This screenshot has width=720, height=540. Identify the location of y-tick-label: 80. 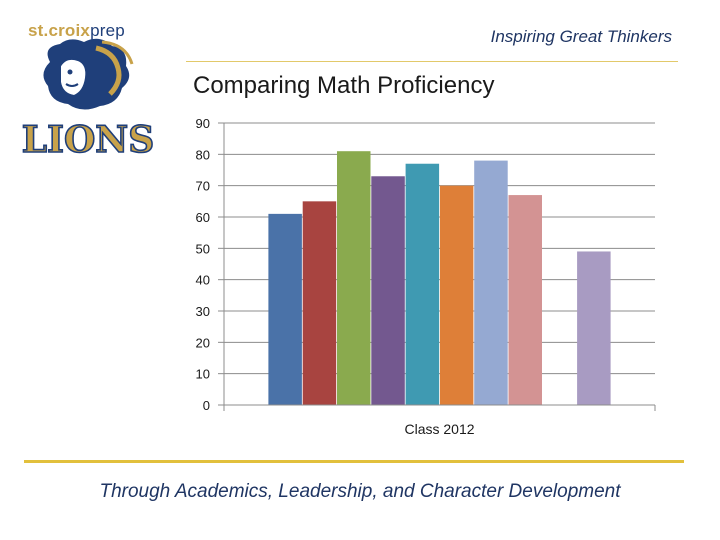
(203, 154).